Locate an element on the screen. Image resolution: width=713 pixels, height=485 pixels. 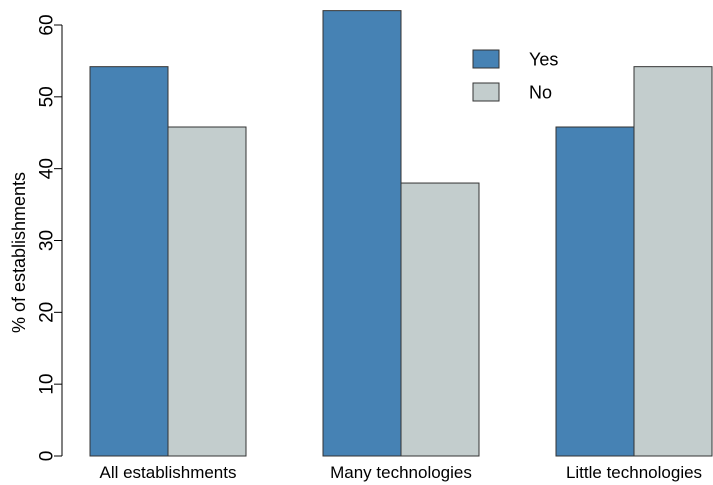
x-category-label: Little technologies is located at coordinates (634, 472).